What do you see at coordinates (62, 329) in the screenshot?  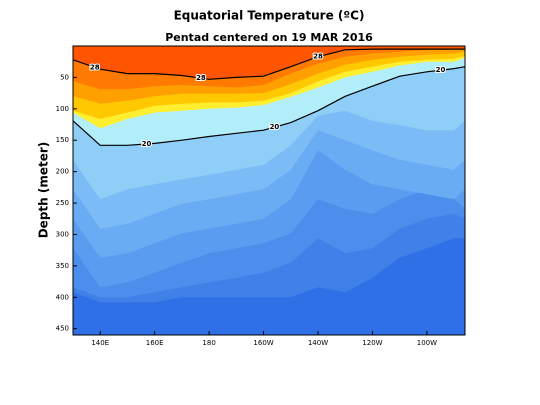 I see `y-tick-label: 450` at bounding box center [62, 329].